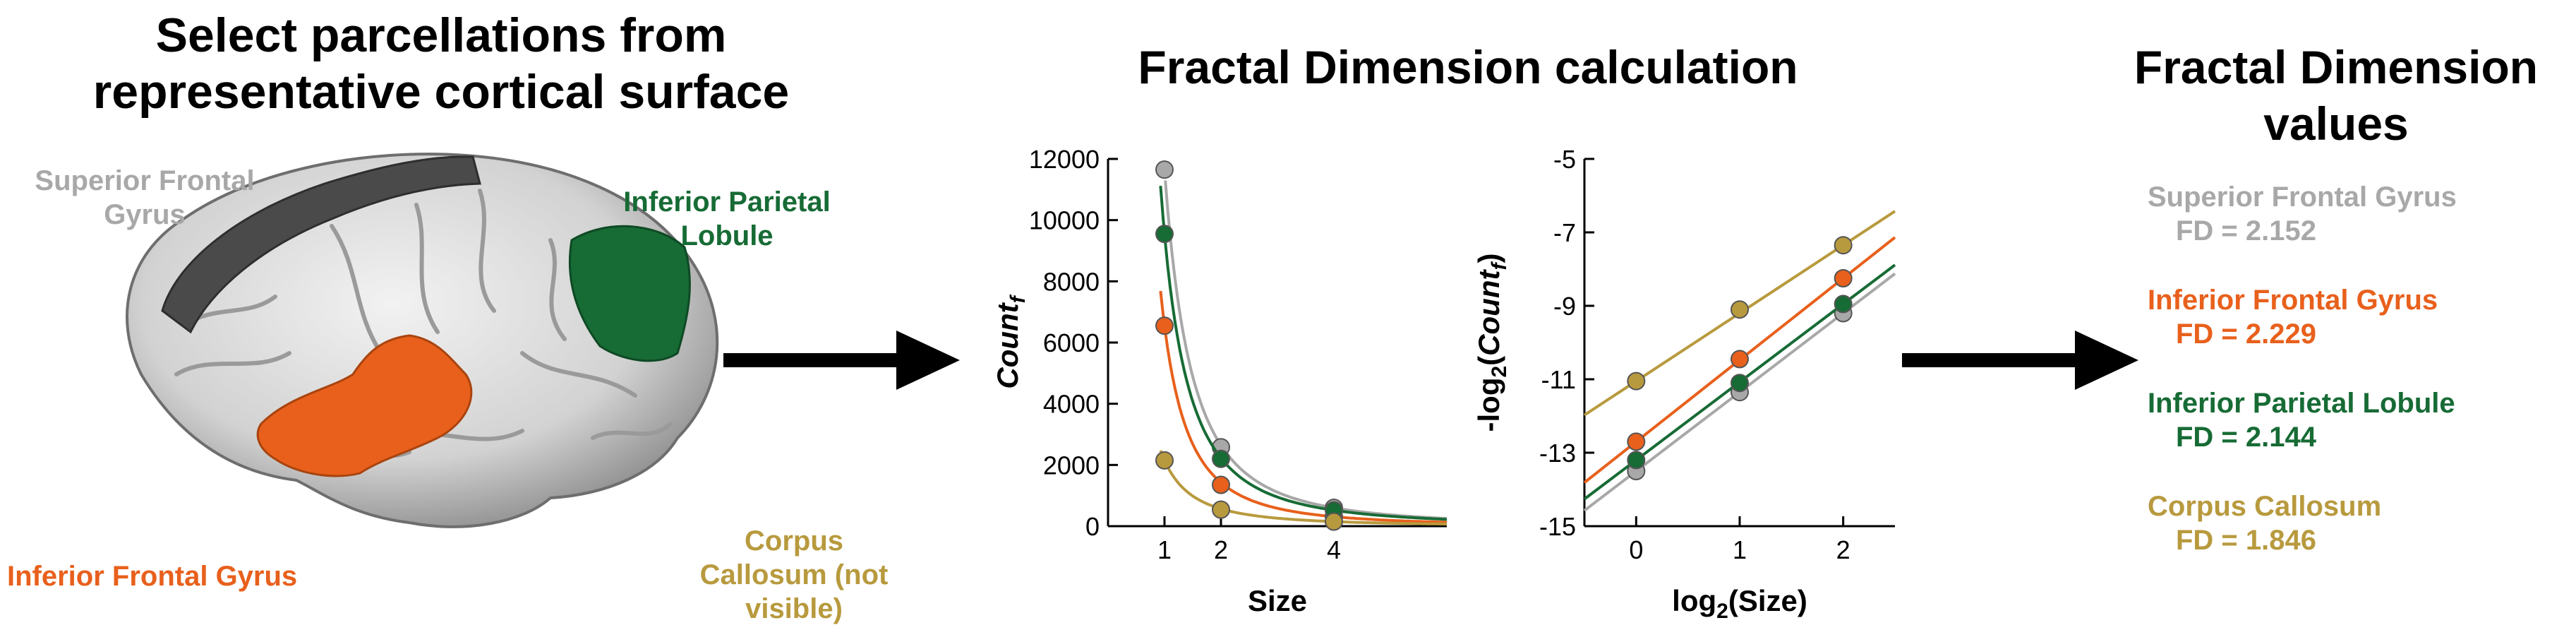 Image resolution: width=2576 pixels, height=642 pixels. What do you see at coordinates (2246, 335) in the screenshot?
I see `fd-entry-value: FD = 2.229` at bounding box center [2246, 335].